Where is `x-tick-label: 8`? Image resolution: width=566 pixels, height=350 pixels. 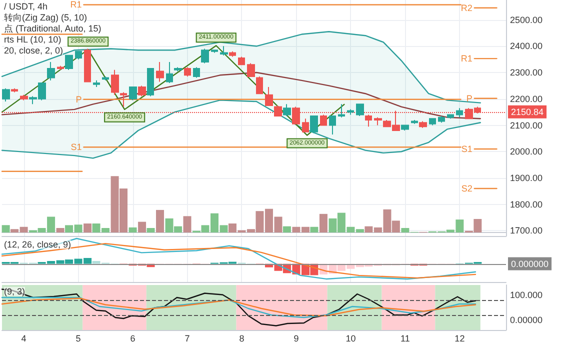 x-tick-label: 8 is located at coordinates (241, 339).